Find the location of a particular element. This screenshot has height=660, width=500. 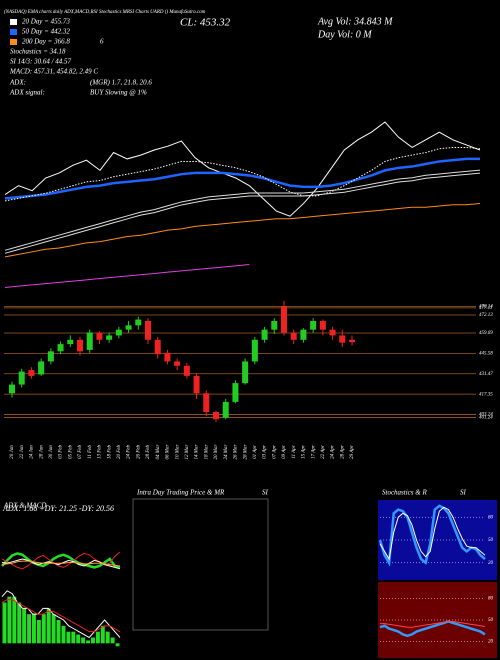

x-tick-label: 04 Mar is located at coordinates (158, 452).